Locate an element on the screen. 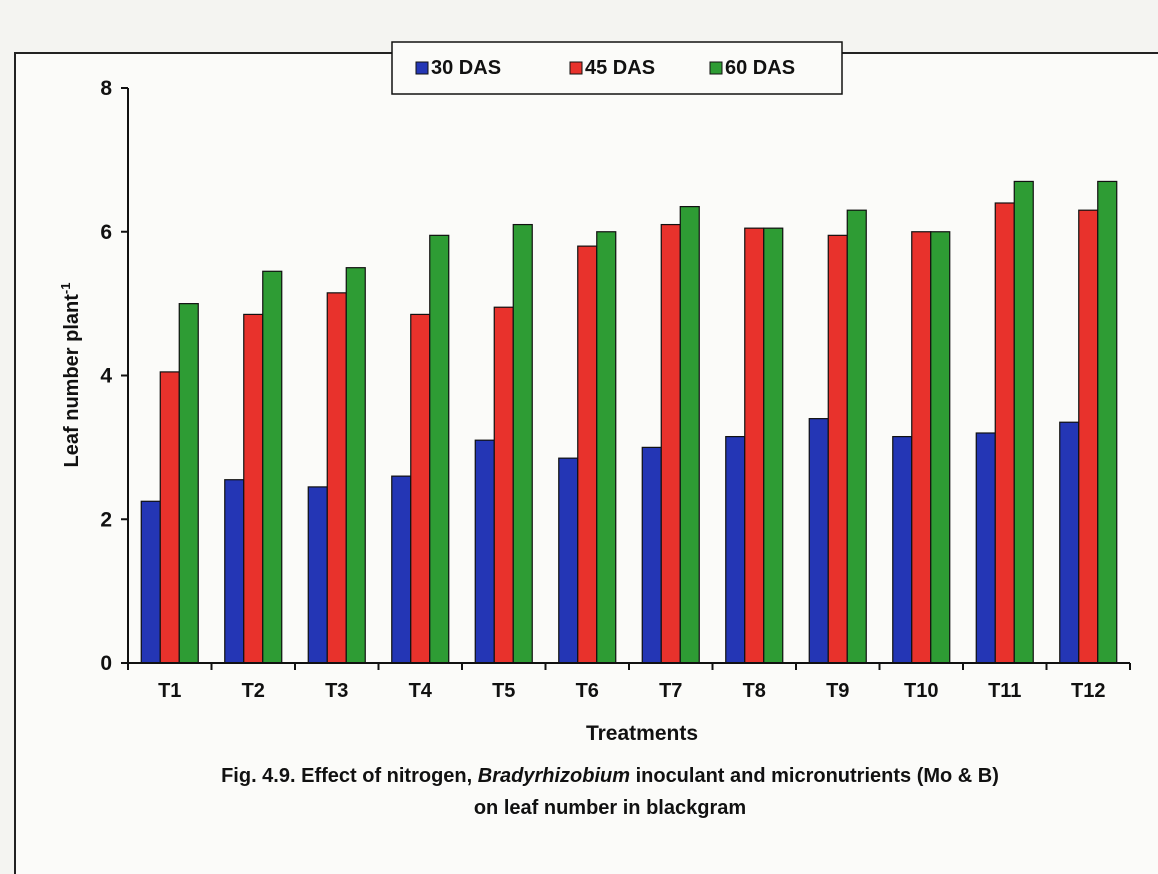 The image size is (1158, 874). bar-t8-45-das is located at coordinates (754, 445).